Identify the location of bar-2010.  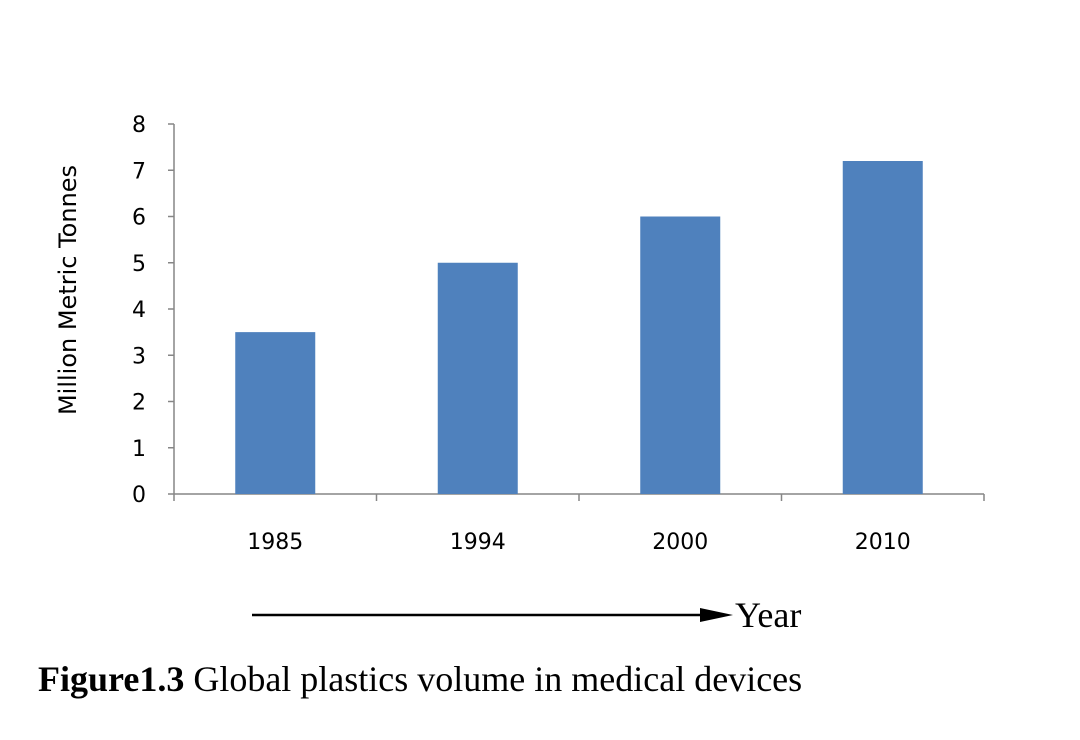
(882, 327).